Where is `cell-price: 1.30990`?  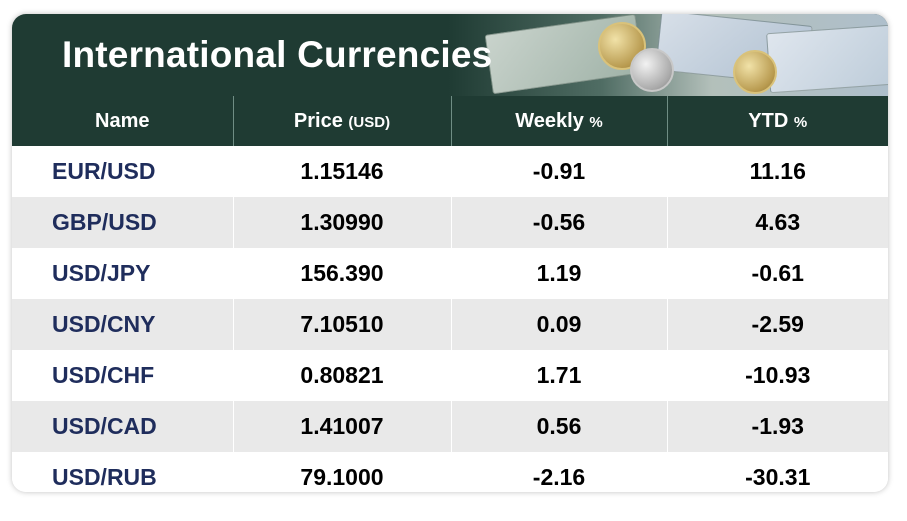 cell-price: 1.30990 is located at coordinates (341, 222).